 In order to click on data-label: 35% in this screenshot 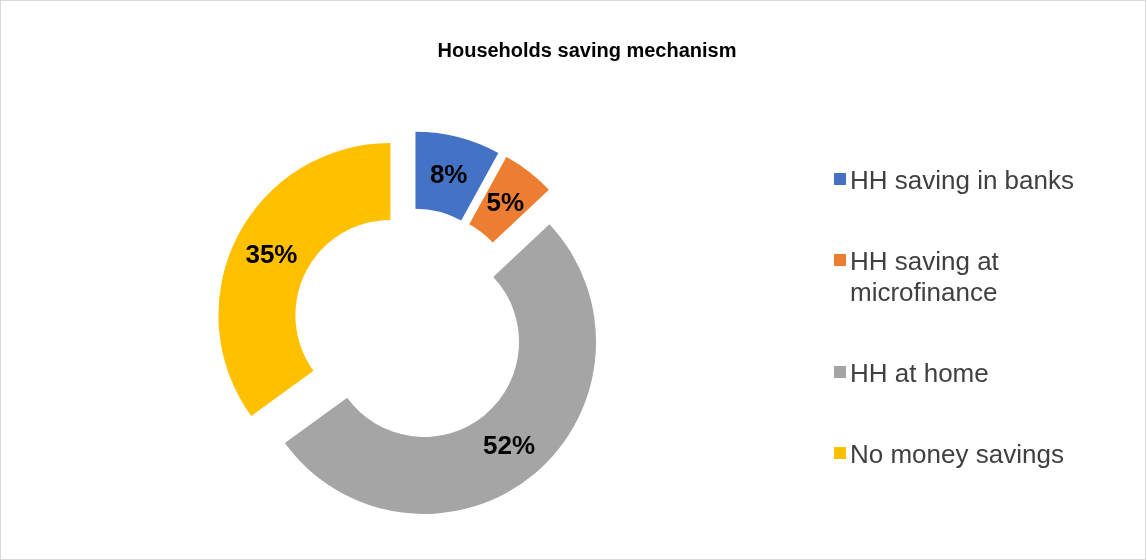, I will do `click(271, 254)`.